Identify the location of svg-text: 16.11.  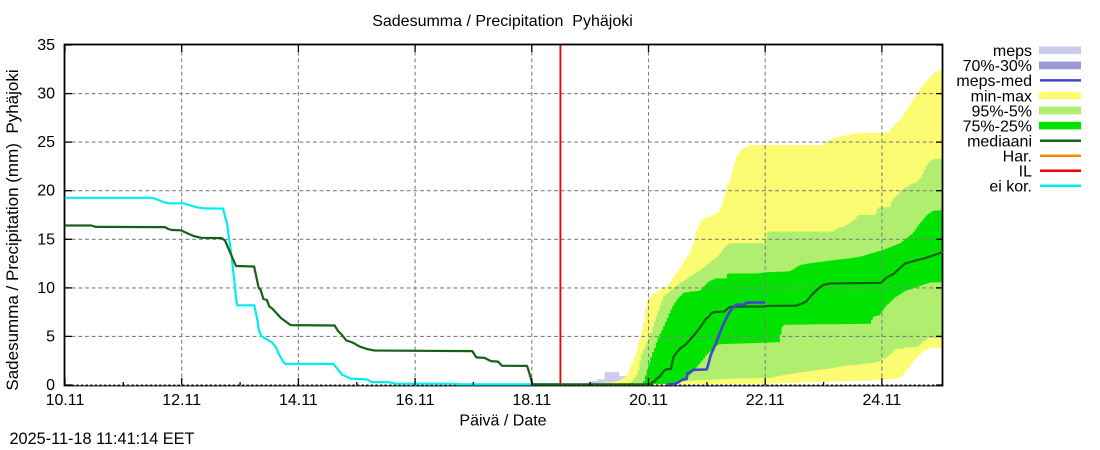
(415, 400).